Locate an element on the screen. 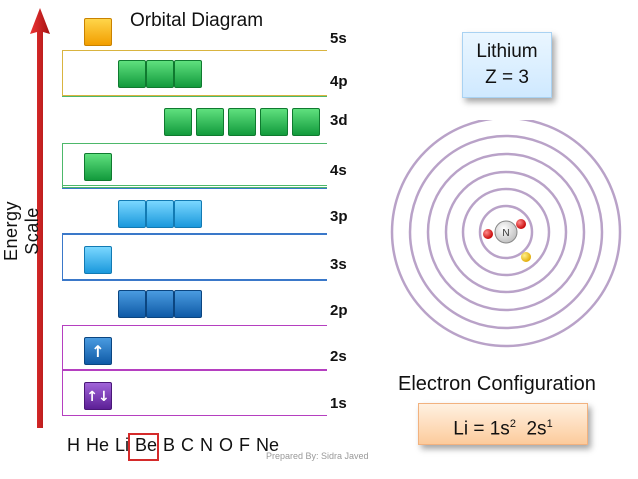  orbital-4s is located at coordinates (98, 167).